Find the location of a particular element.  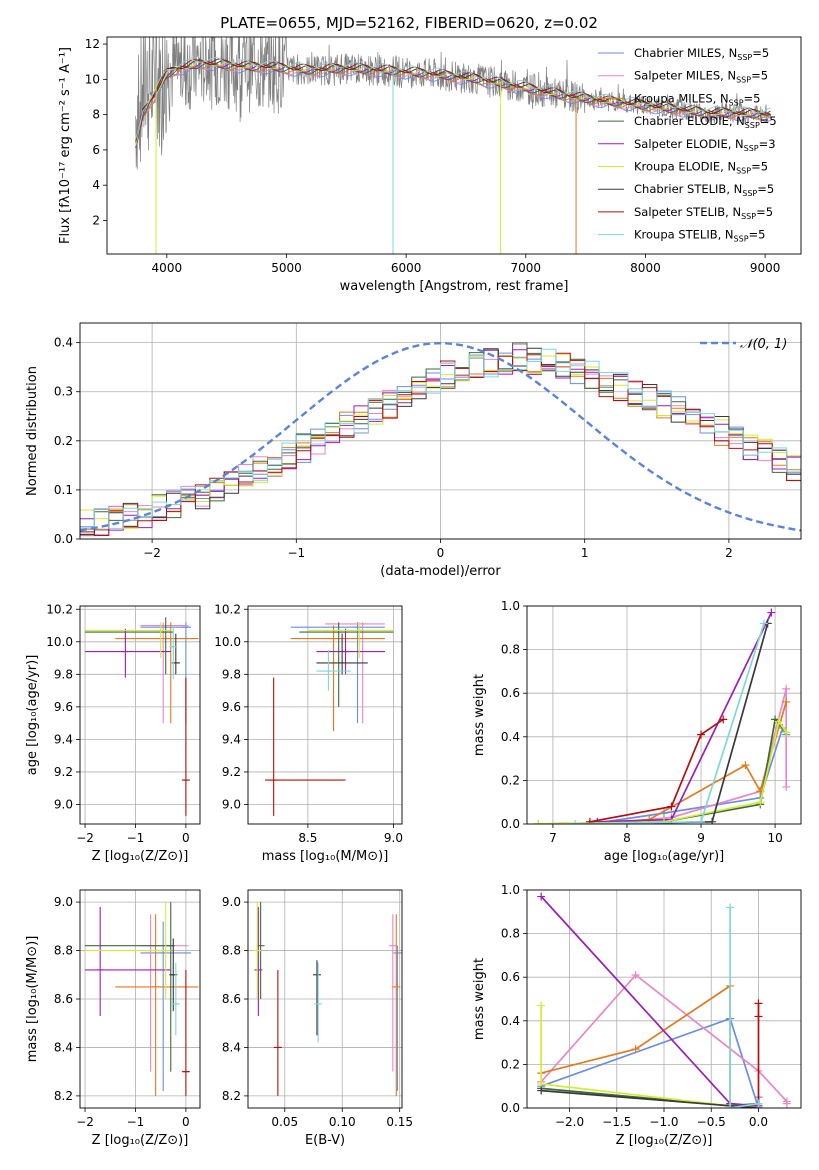

y-tick-label: 9.2 is located at coordinates (63, 772).